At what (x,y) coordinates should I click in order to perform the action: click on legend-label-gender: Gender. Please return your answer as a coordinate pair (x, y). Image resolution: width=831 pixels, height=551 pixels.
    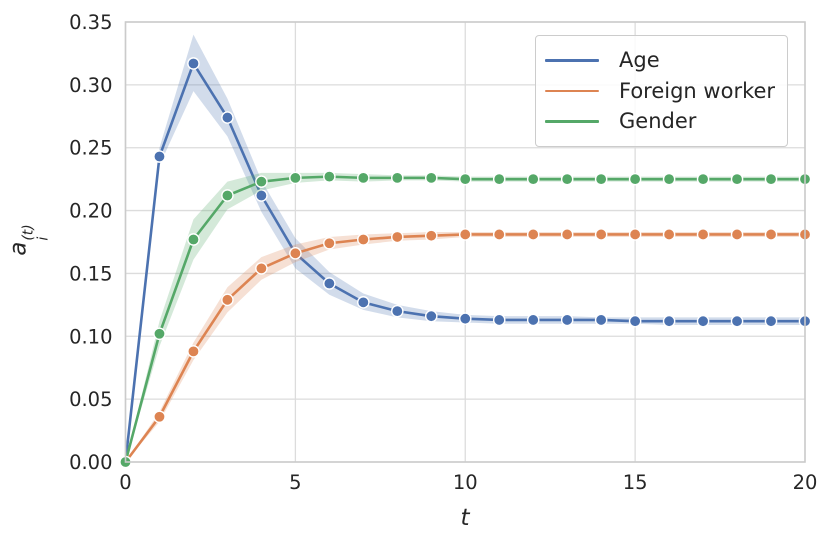
    Looking at the image, I should click on (658, 120).